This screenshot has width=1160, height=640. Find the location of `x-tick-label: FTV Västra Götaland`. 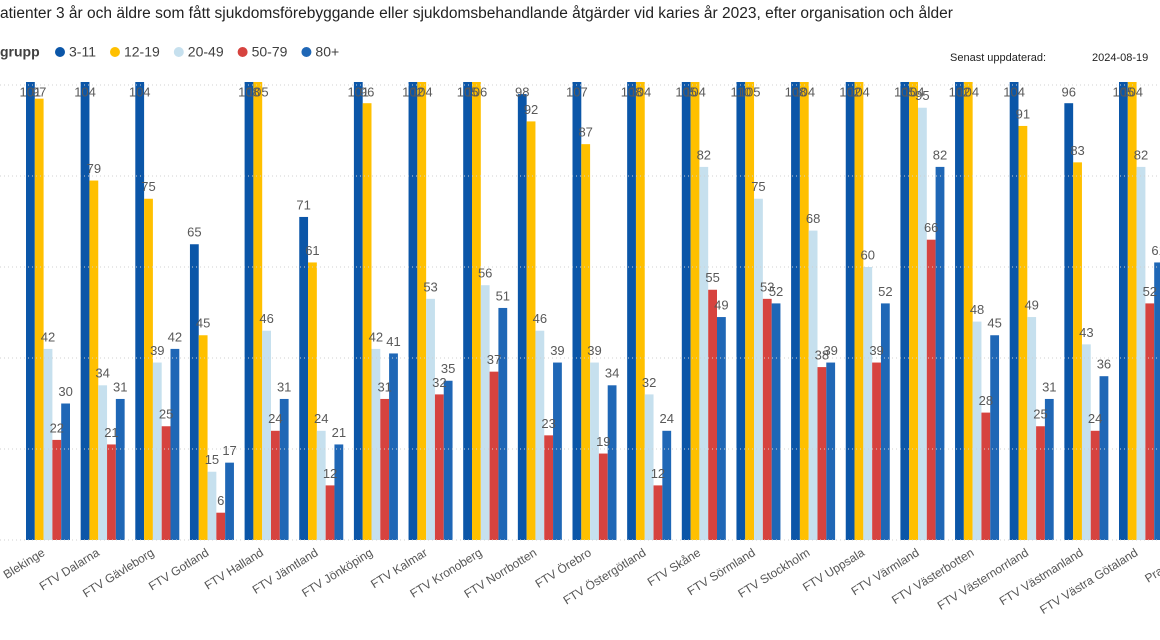

x-tick-label: FTV Västra Götaland is located at coordinates (1088, 581).